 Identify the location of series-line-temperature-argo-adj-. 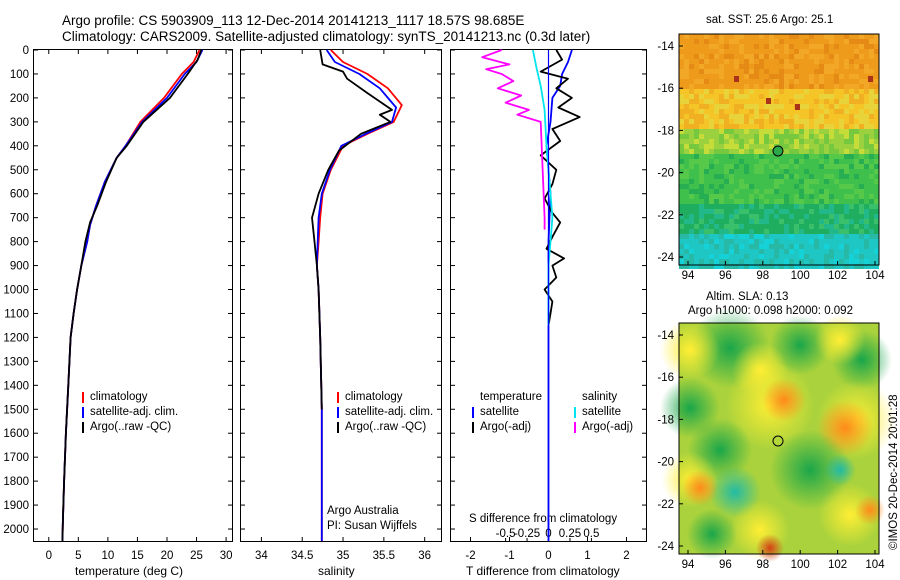
(560, 187).